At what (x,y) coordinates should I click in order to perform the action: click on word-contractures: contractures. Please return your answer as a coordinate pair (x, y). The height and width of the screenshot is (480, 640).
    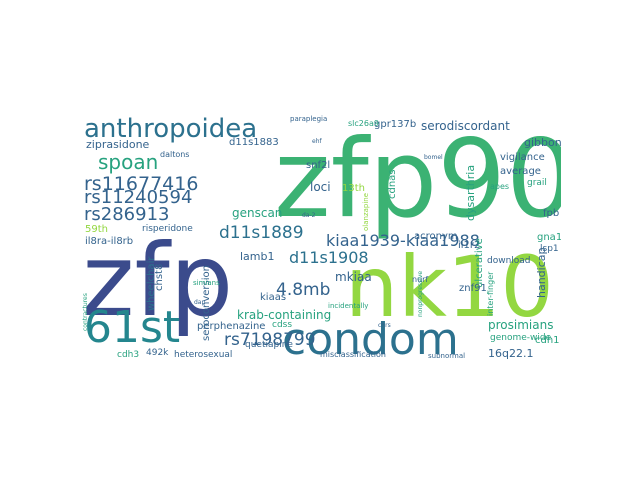
    Looking at the image, I should click on (85, 312).